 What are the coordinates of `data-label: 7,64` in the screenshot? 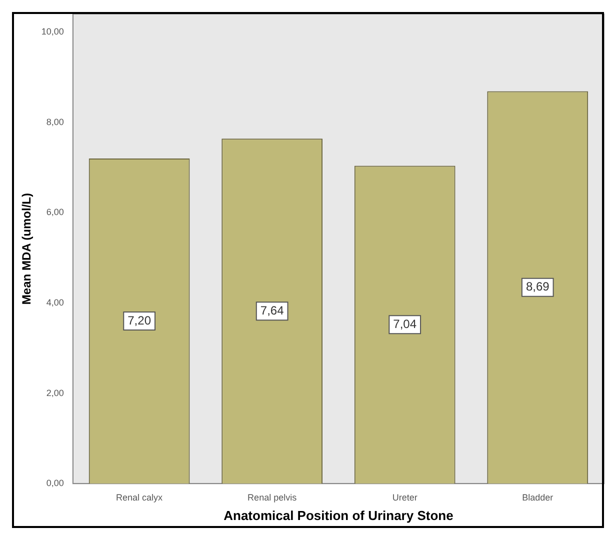 It's located at (272, 310).